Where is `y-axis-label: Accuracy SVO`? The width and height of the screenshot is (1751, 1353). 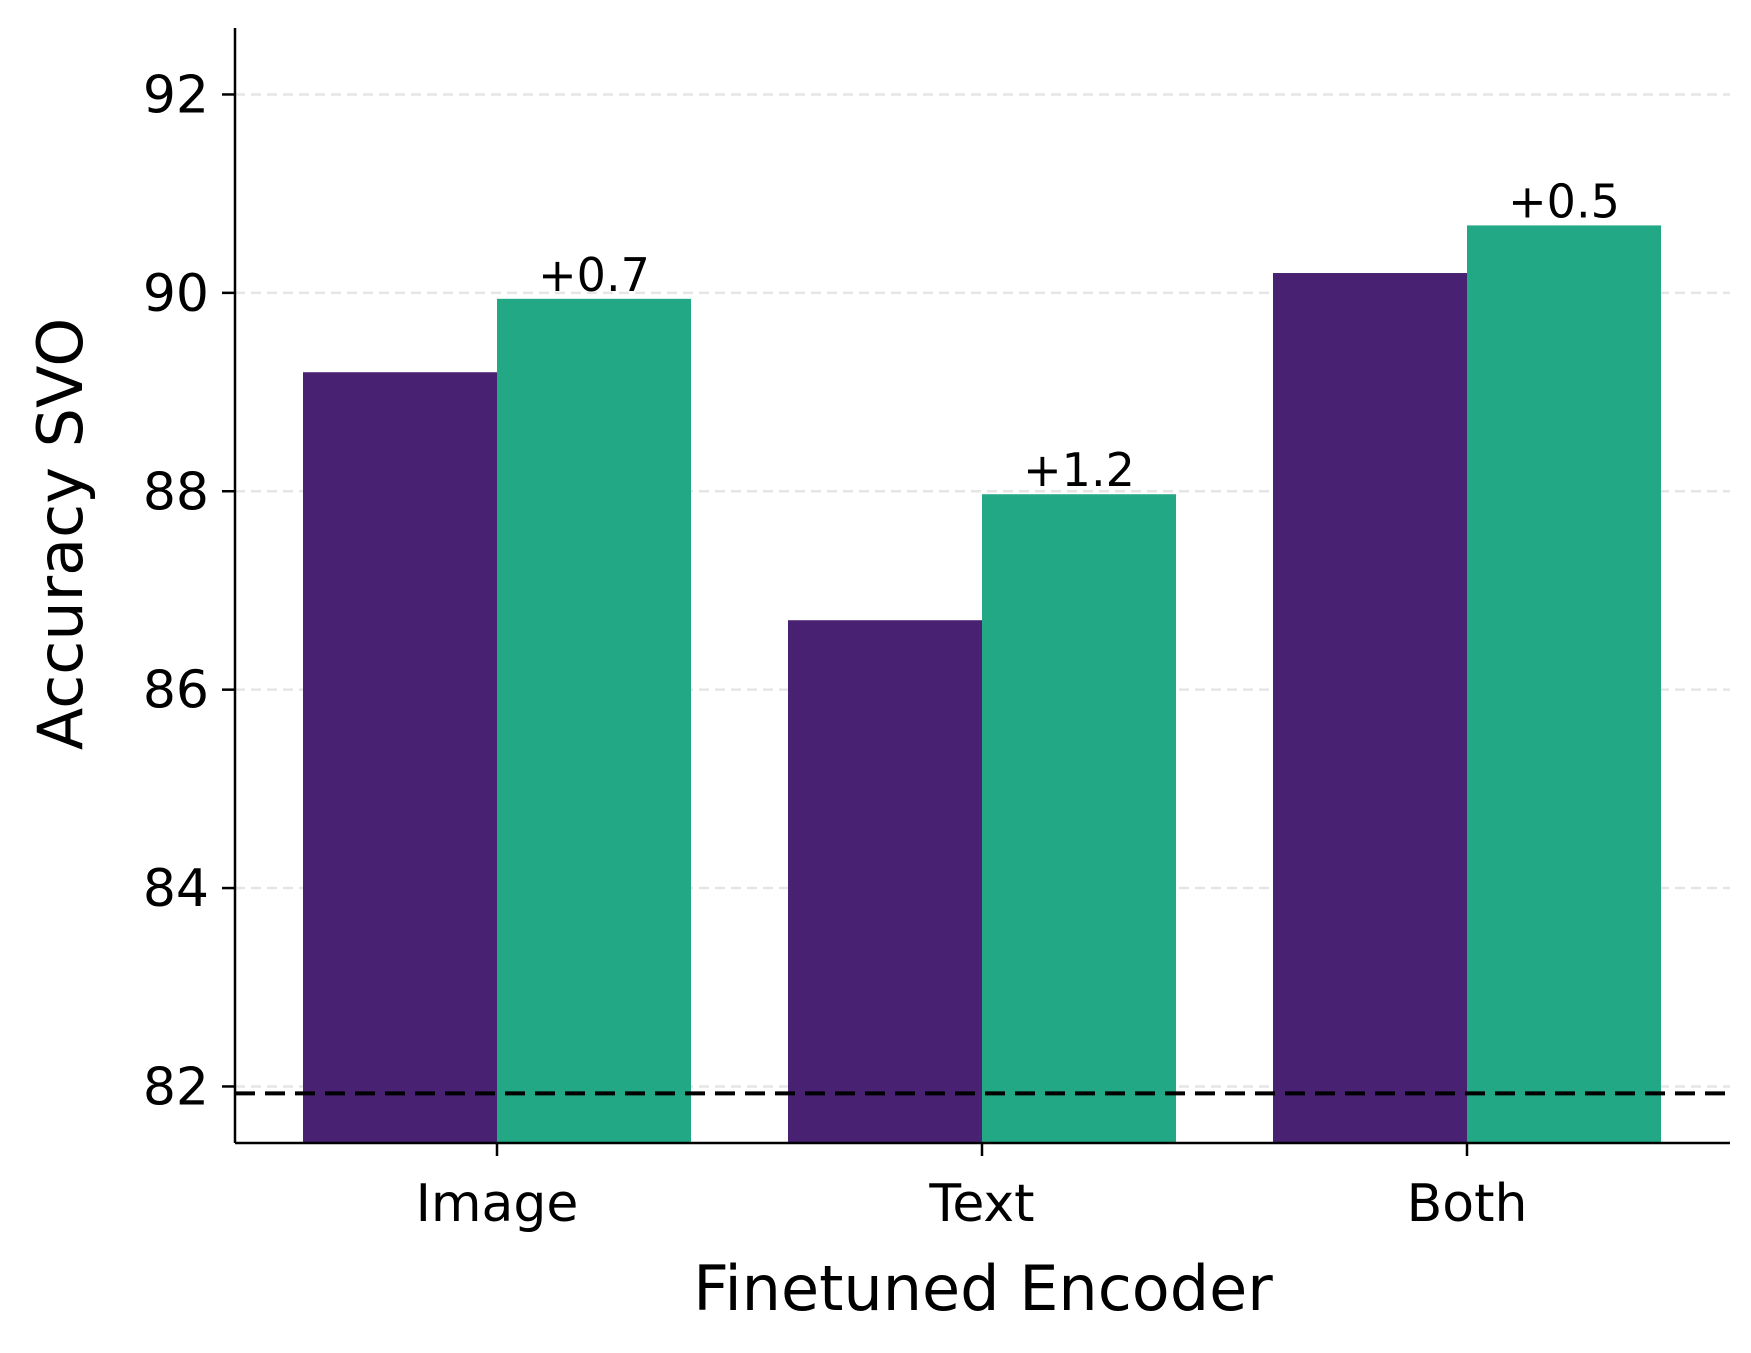
y-axis-label: Accuracy SVO is located at coordinates (60, 534).